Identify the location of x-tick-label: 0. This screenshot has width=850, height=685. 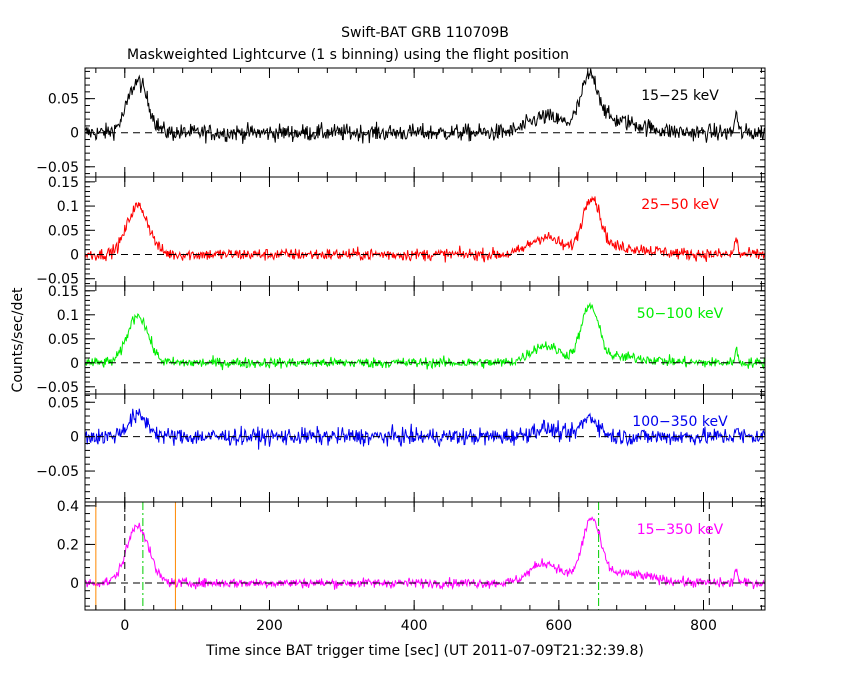
(124, 626).